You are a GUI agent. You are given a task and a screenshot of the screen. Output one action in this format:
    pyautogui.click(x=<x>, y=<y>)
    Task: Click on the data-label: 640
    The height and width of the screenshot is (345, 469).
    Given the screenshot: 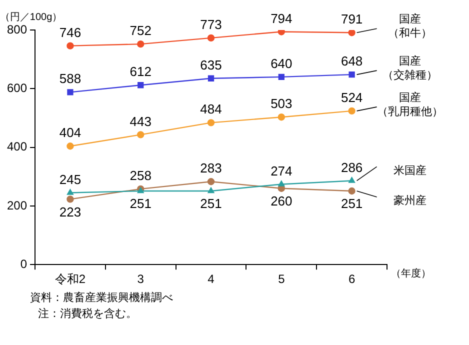 What is the action you would take?
    pyautogui.click(x=281, y=63)
    